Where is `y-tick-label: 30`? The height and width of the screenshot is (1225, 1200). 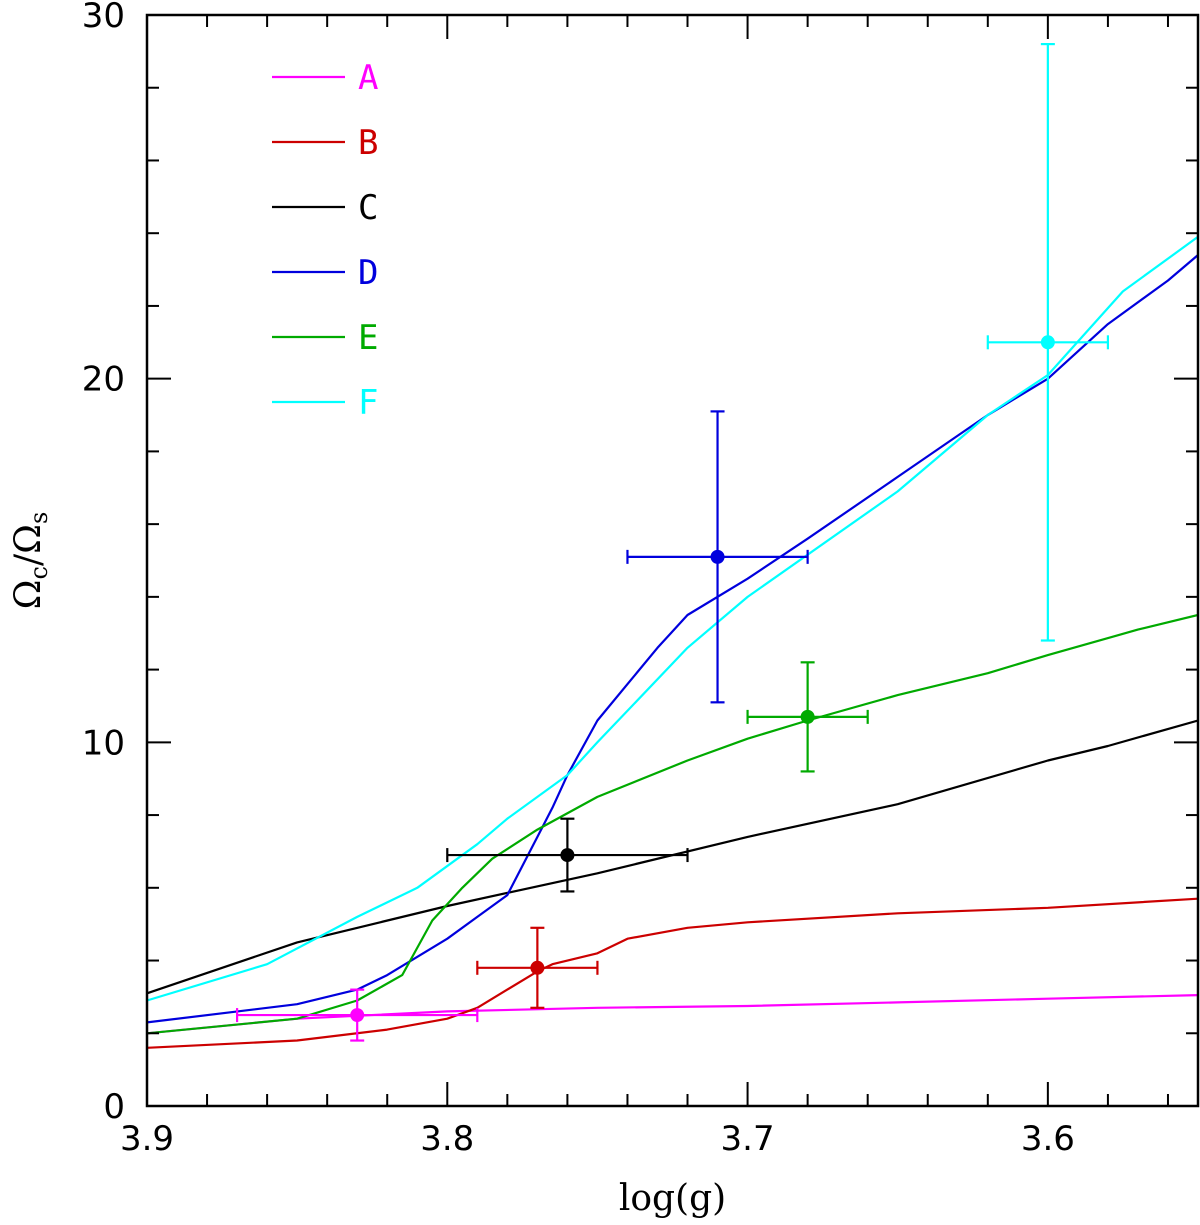
y-tick-label: 30 is located at coordinates (103, 18).